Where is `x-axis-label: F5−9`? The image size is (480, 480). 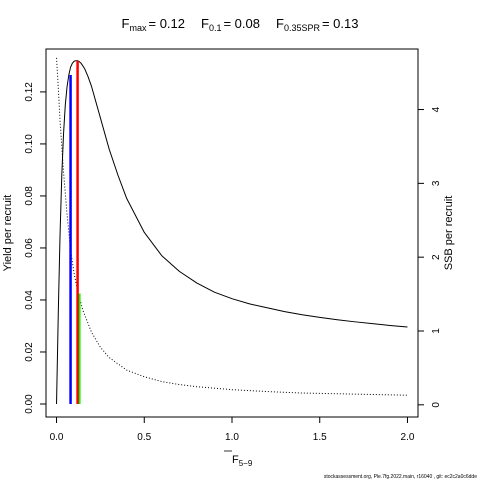
x-axis-label: F5−9 is located at coordinates (238, 459).